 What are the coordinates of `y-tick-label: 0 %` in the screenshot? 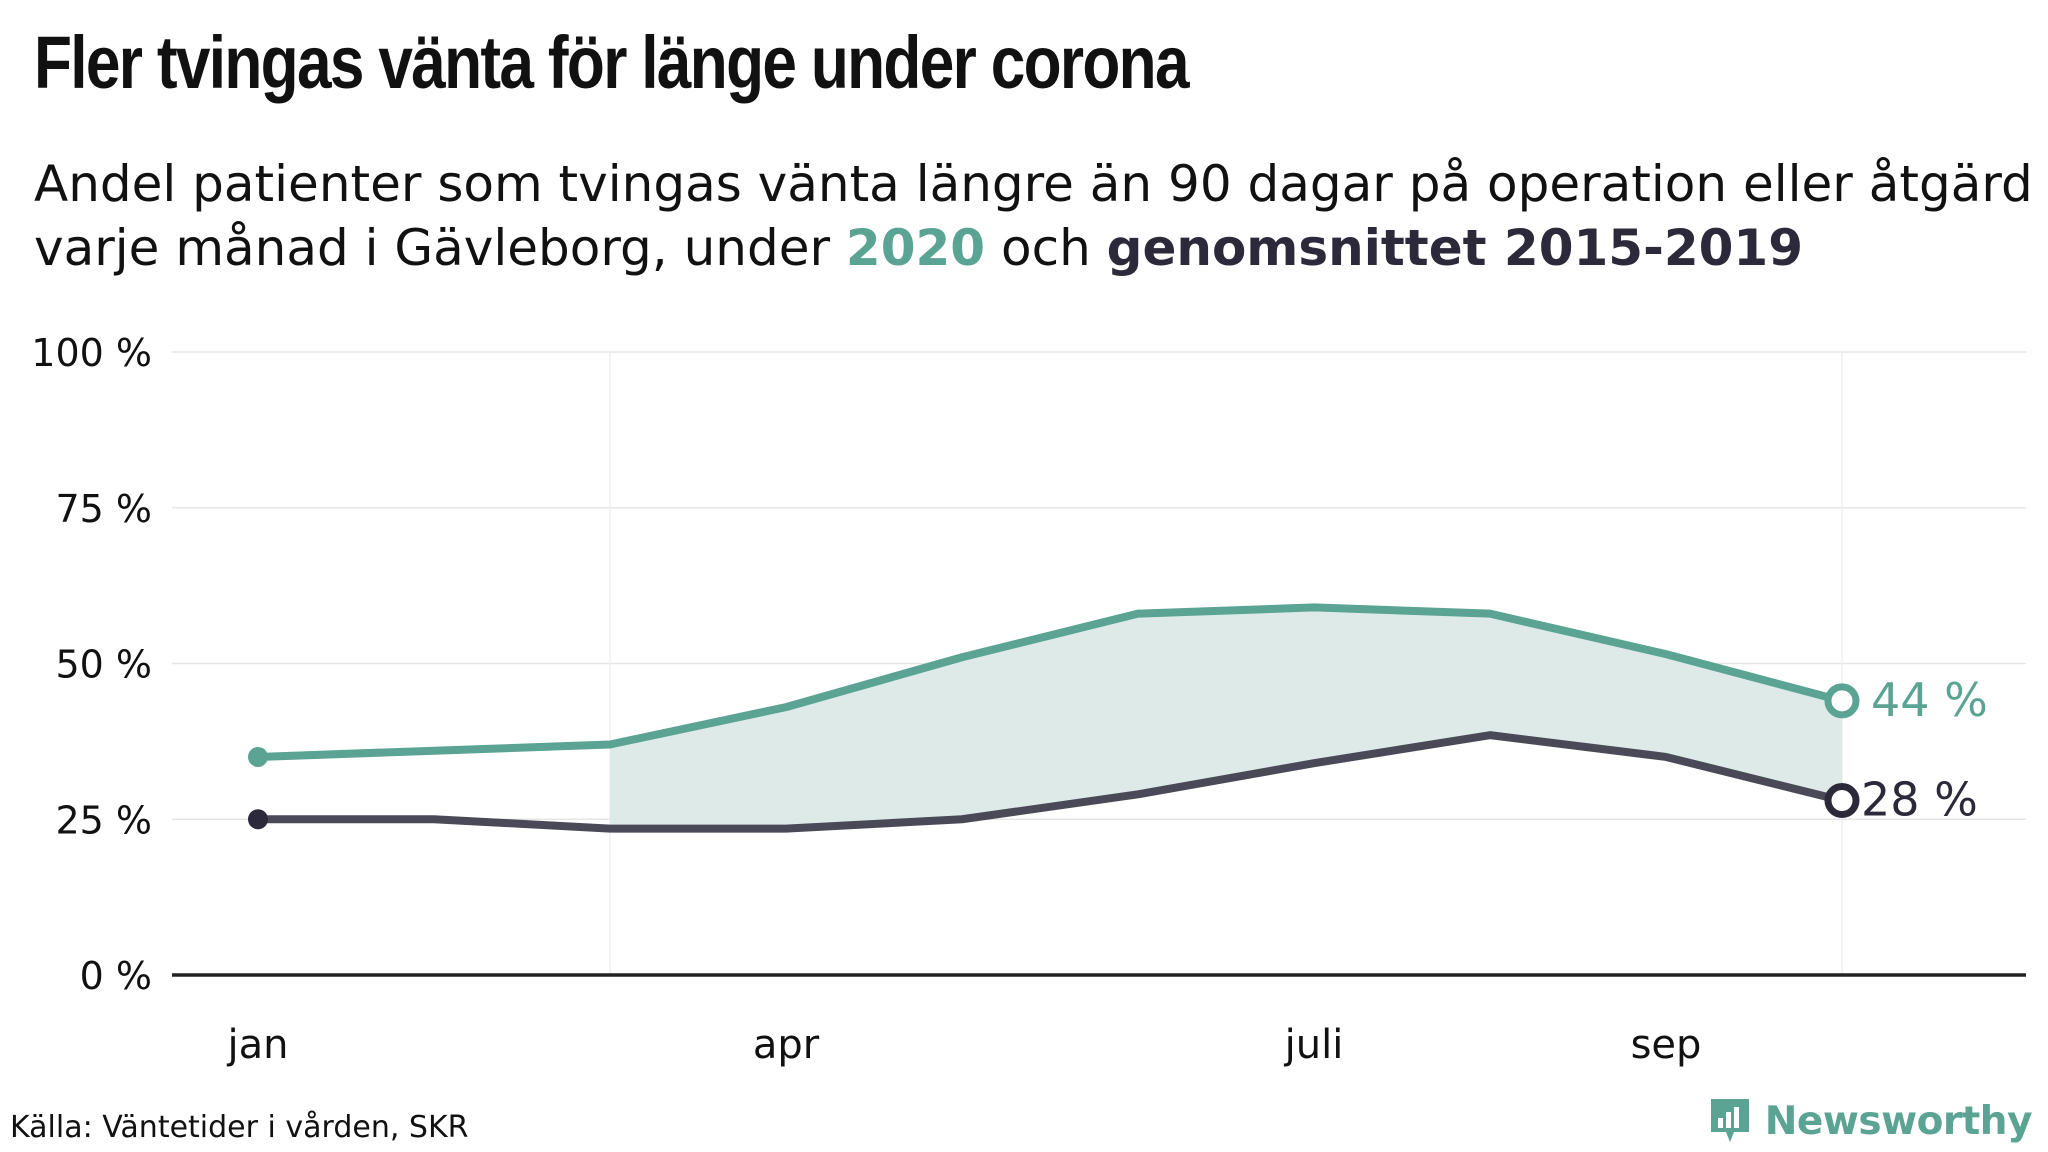 It's located at (116, 976).